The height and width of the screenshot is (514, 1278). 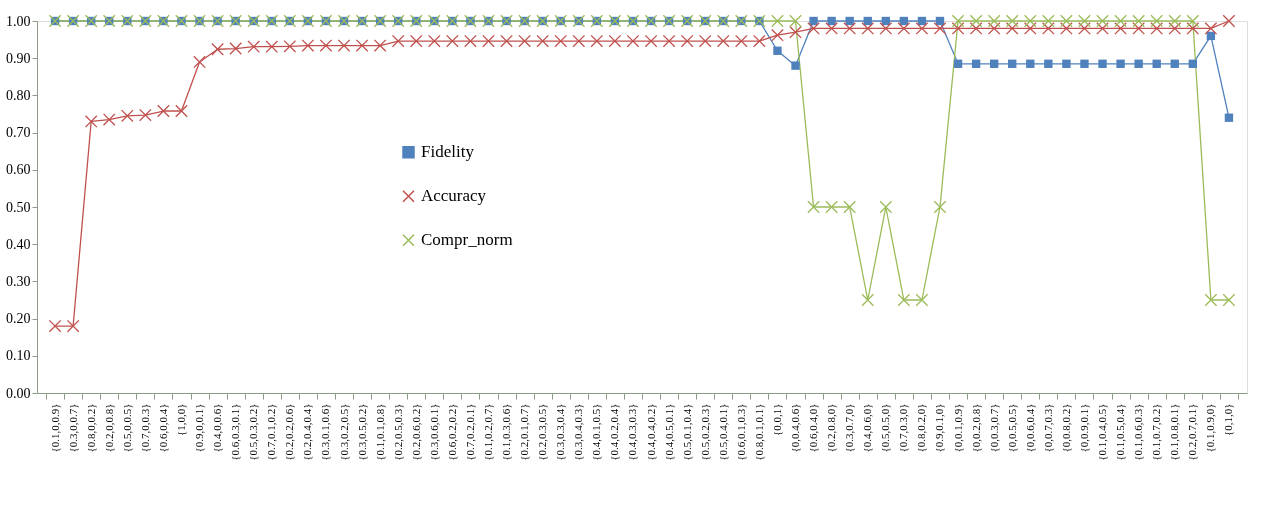 What do you see at coordinates (54, 428) in the screenshot?
I see `x-tick-label: {0.1,0,0.9}` at bounding box center [54, 428].